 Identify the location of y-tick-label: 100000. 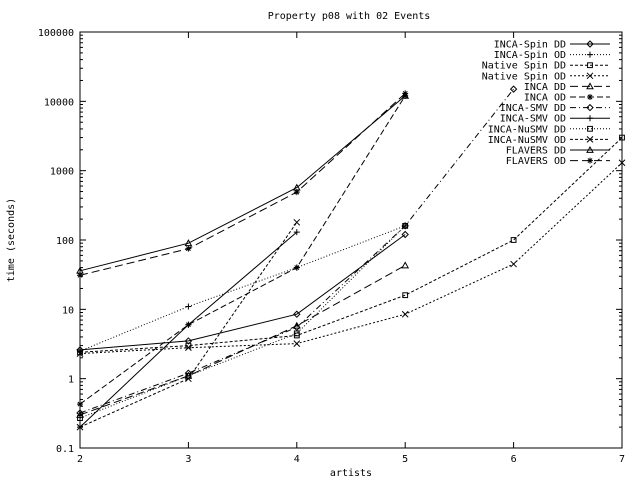
(56, 33).